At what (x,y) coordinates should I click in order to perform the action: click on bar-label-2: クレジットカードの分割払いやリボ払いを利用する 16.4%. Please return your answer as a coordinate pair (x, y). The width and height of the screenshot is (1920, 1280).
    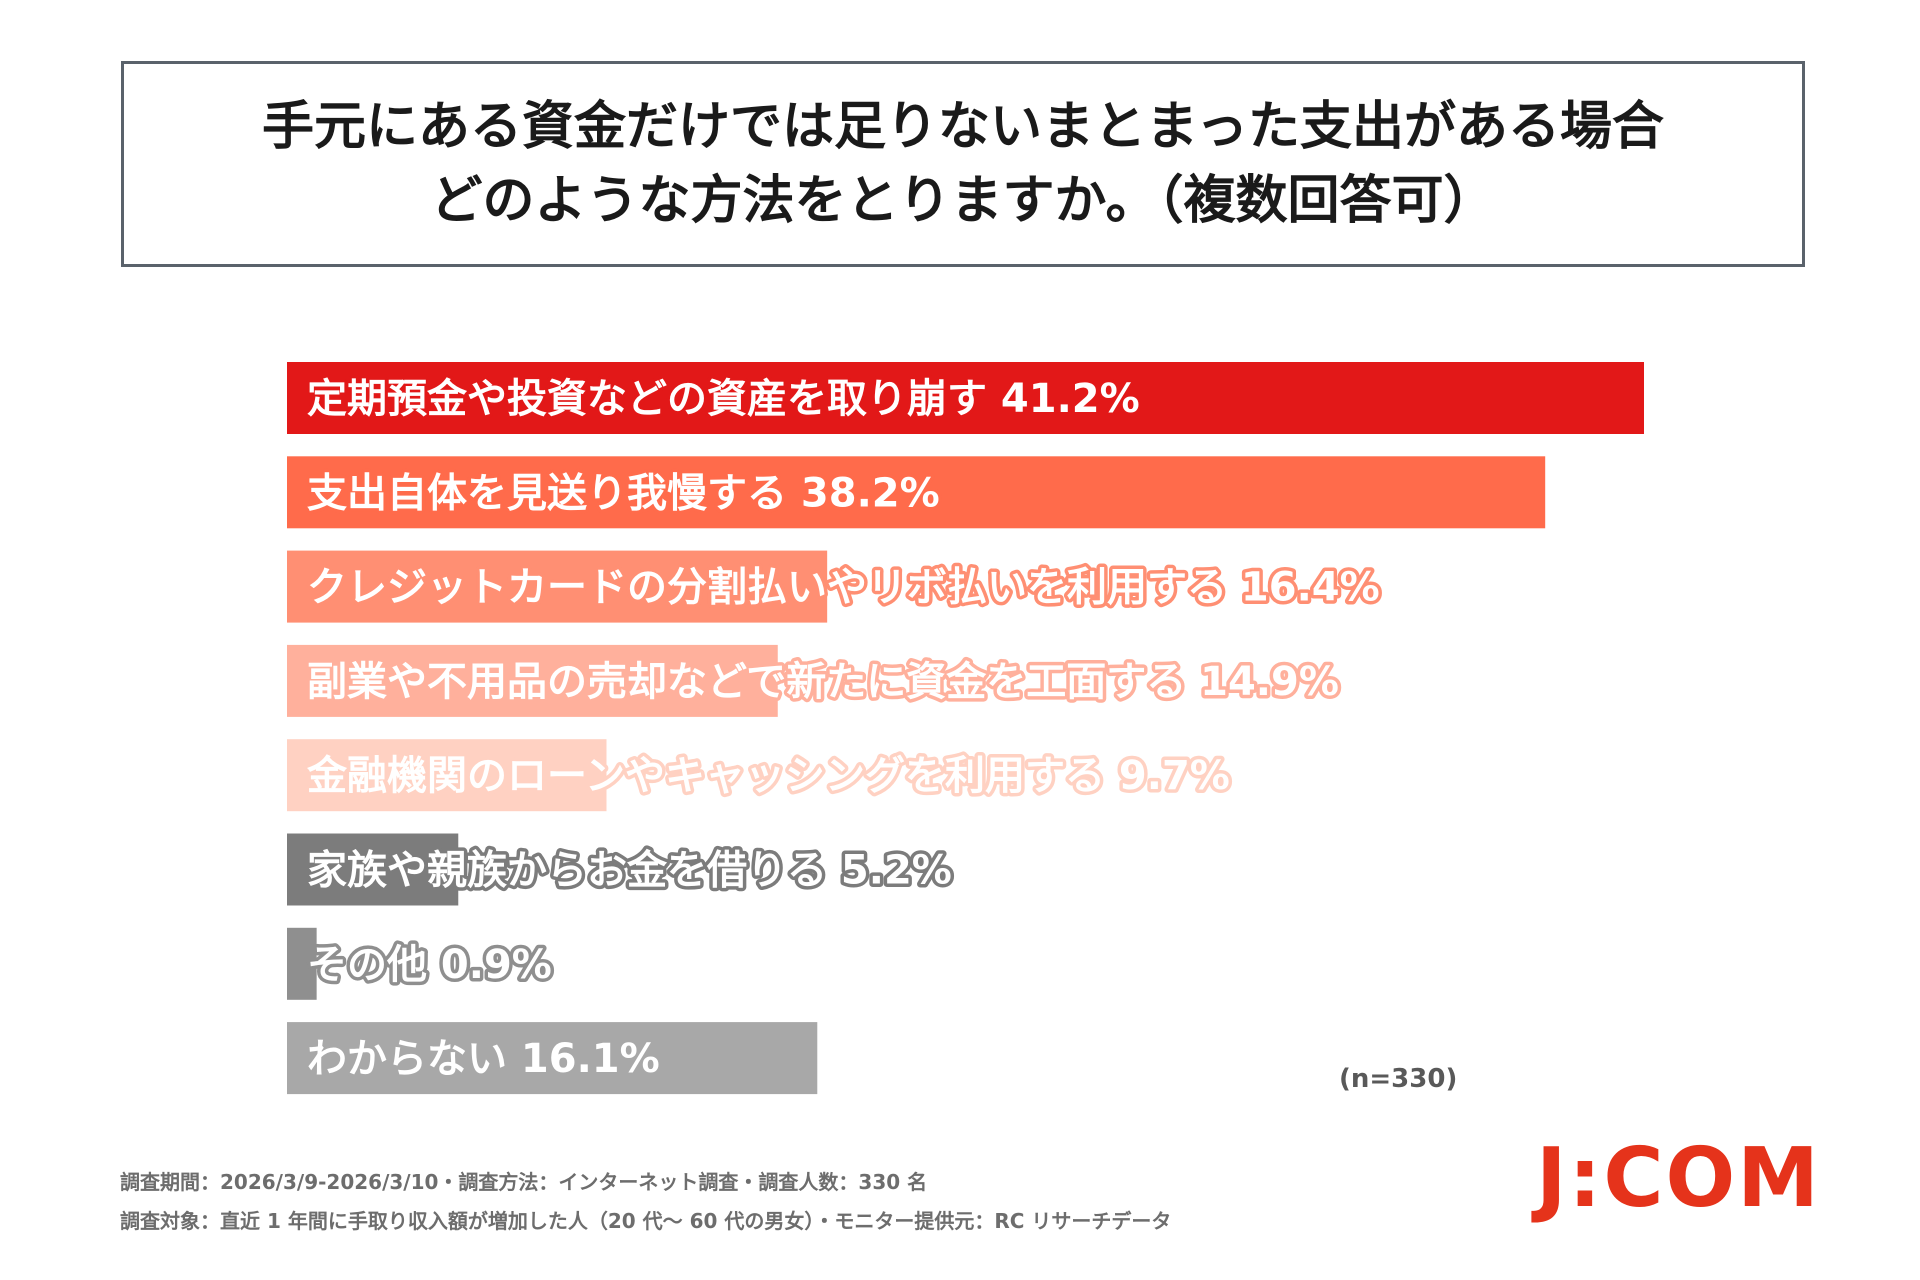
    Looking at the image, I should click on (843, 588).